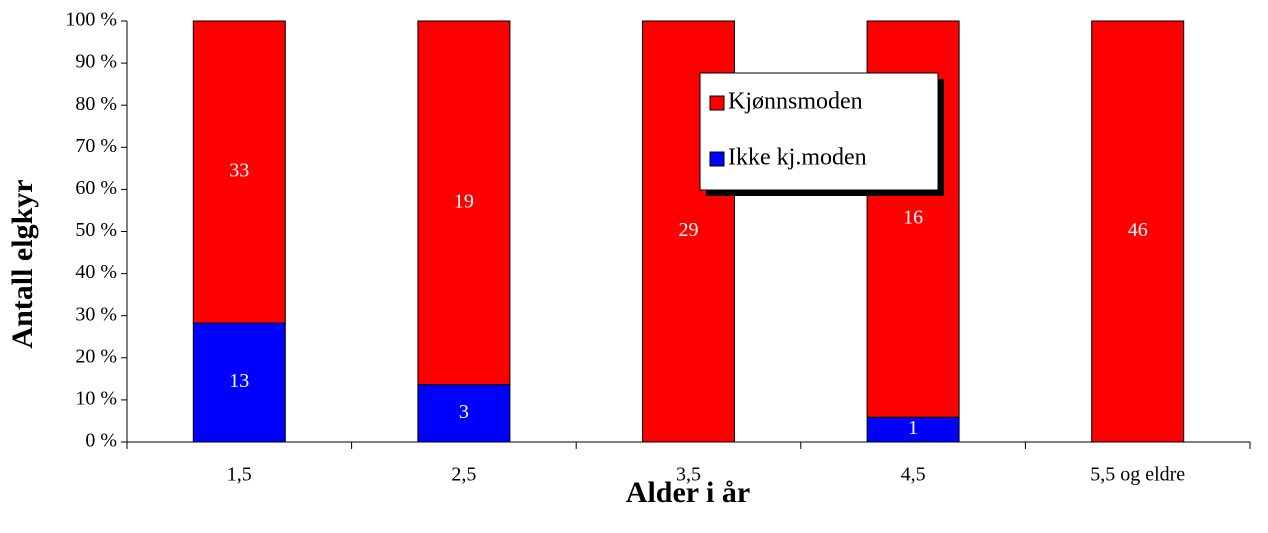 The image size is (1268, 533). What do you see at coordinates (1137, 475) in the screenshot?
I see `x-tick-label: 5,5 og eldre` at bounding box center [1137, 475].